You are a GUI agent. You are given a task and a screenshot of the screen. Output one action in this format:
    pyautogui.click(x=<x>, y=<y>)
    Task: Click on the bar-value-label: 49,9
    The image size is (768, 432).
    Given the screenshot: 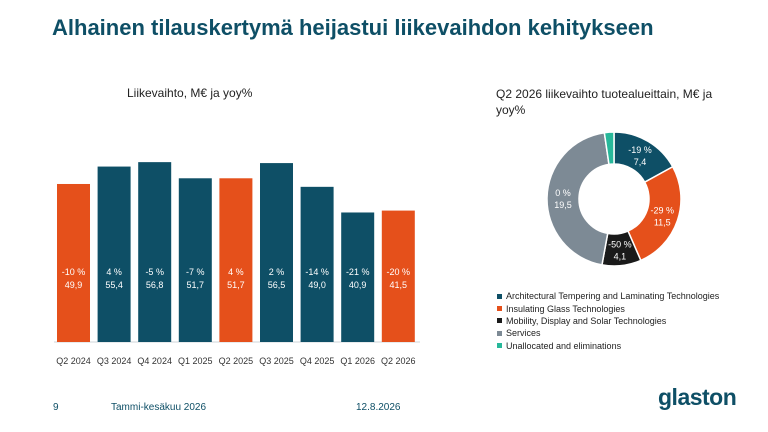 What is the action you would take?
    pyautogui.click(x=74, y=285)
    